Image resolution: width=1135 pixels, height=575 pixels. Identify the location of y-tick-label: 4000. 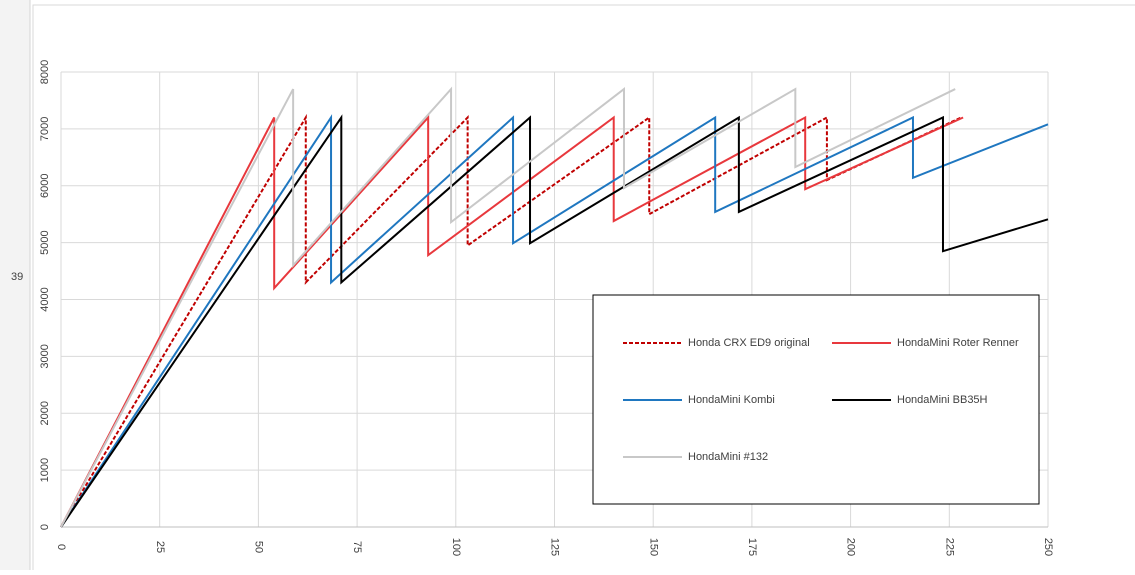
(45, 299).